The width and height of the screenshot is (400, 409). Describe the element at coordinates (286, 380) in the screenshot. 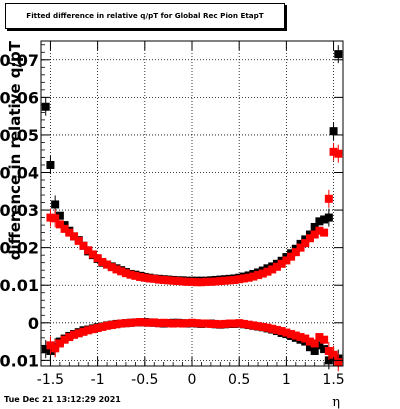

I see `x-tick-label: 1` at that location.